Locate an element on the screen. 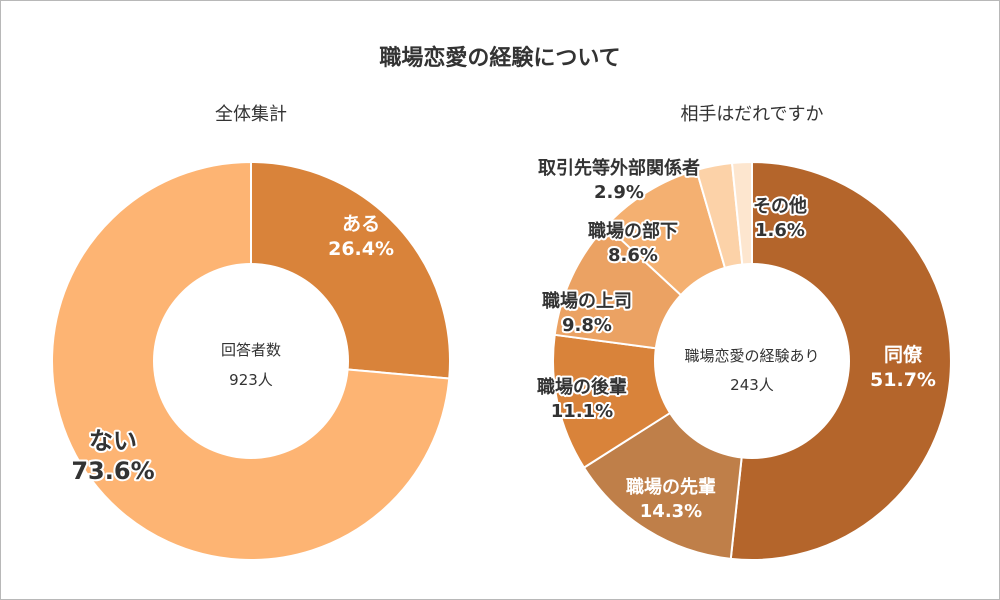 This screenshot has height=600, width=1000. partner-slice-value-label: 8.6% is located at coordinates (633, 255).